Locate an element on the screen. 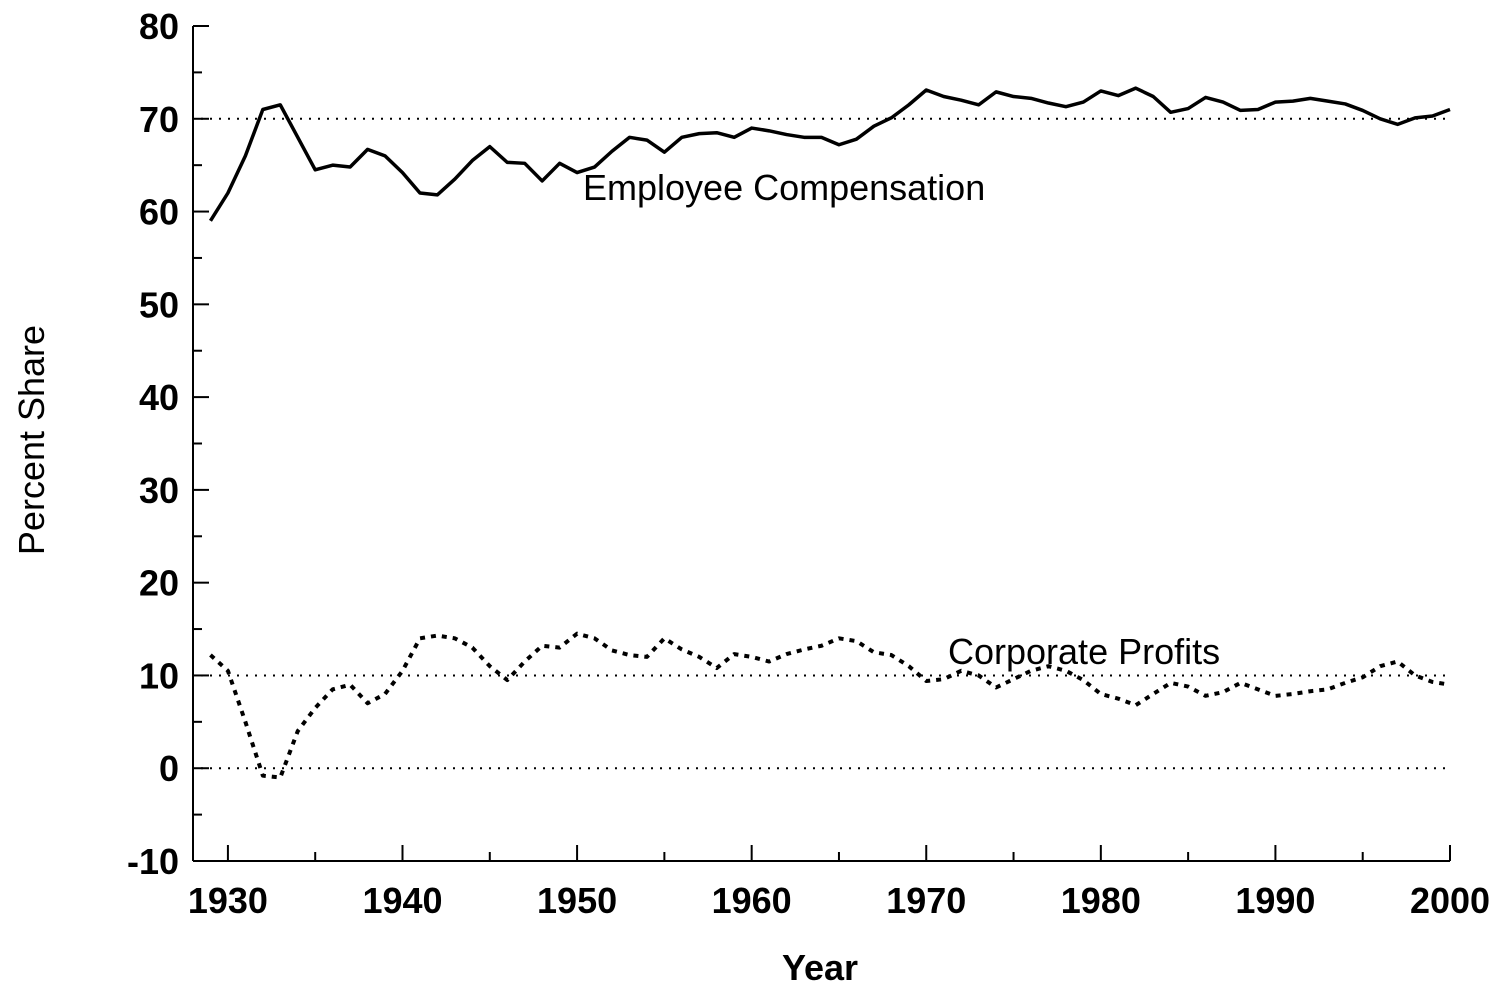 Image resolution: width=1505 pixels, height=994 pixels. x-tick-label: 1960 is located at coordinates (752, 900).